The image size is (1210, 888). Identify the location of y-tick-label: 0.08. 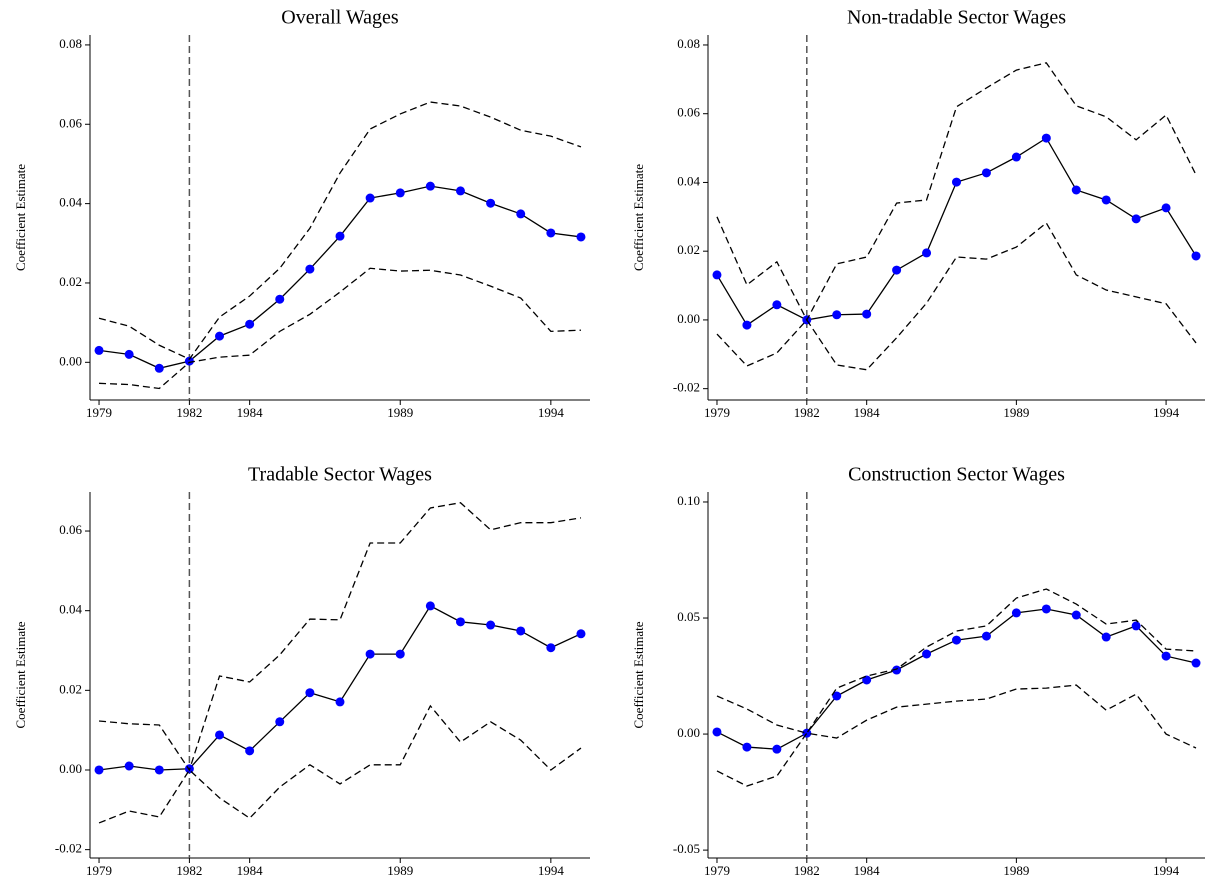
(688, 43).